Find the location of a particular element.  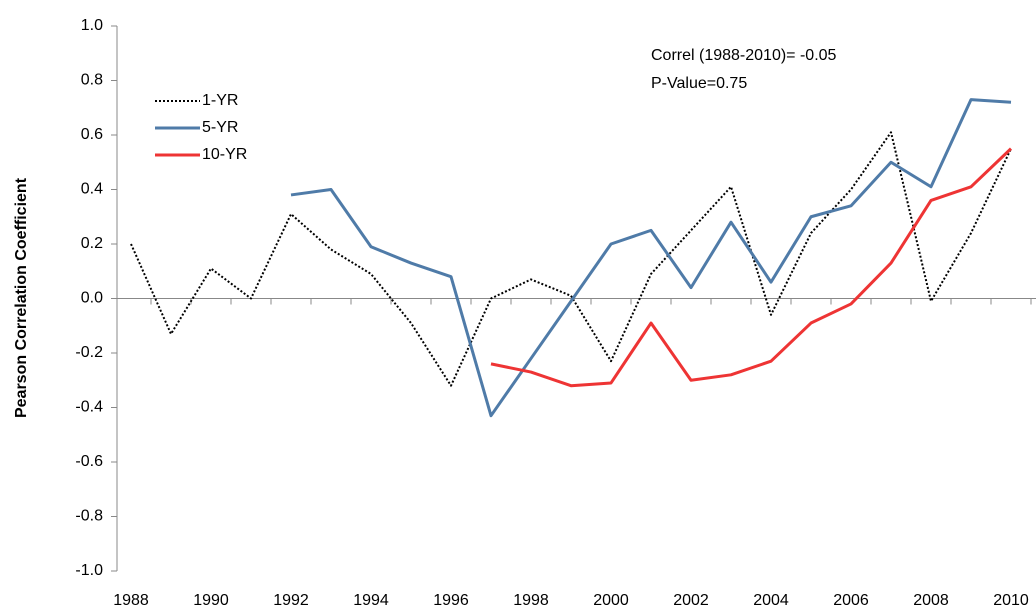

x-tick-label: 1998 is located at coordinates (531, 600).